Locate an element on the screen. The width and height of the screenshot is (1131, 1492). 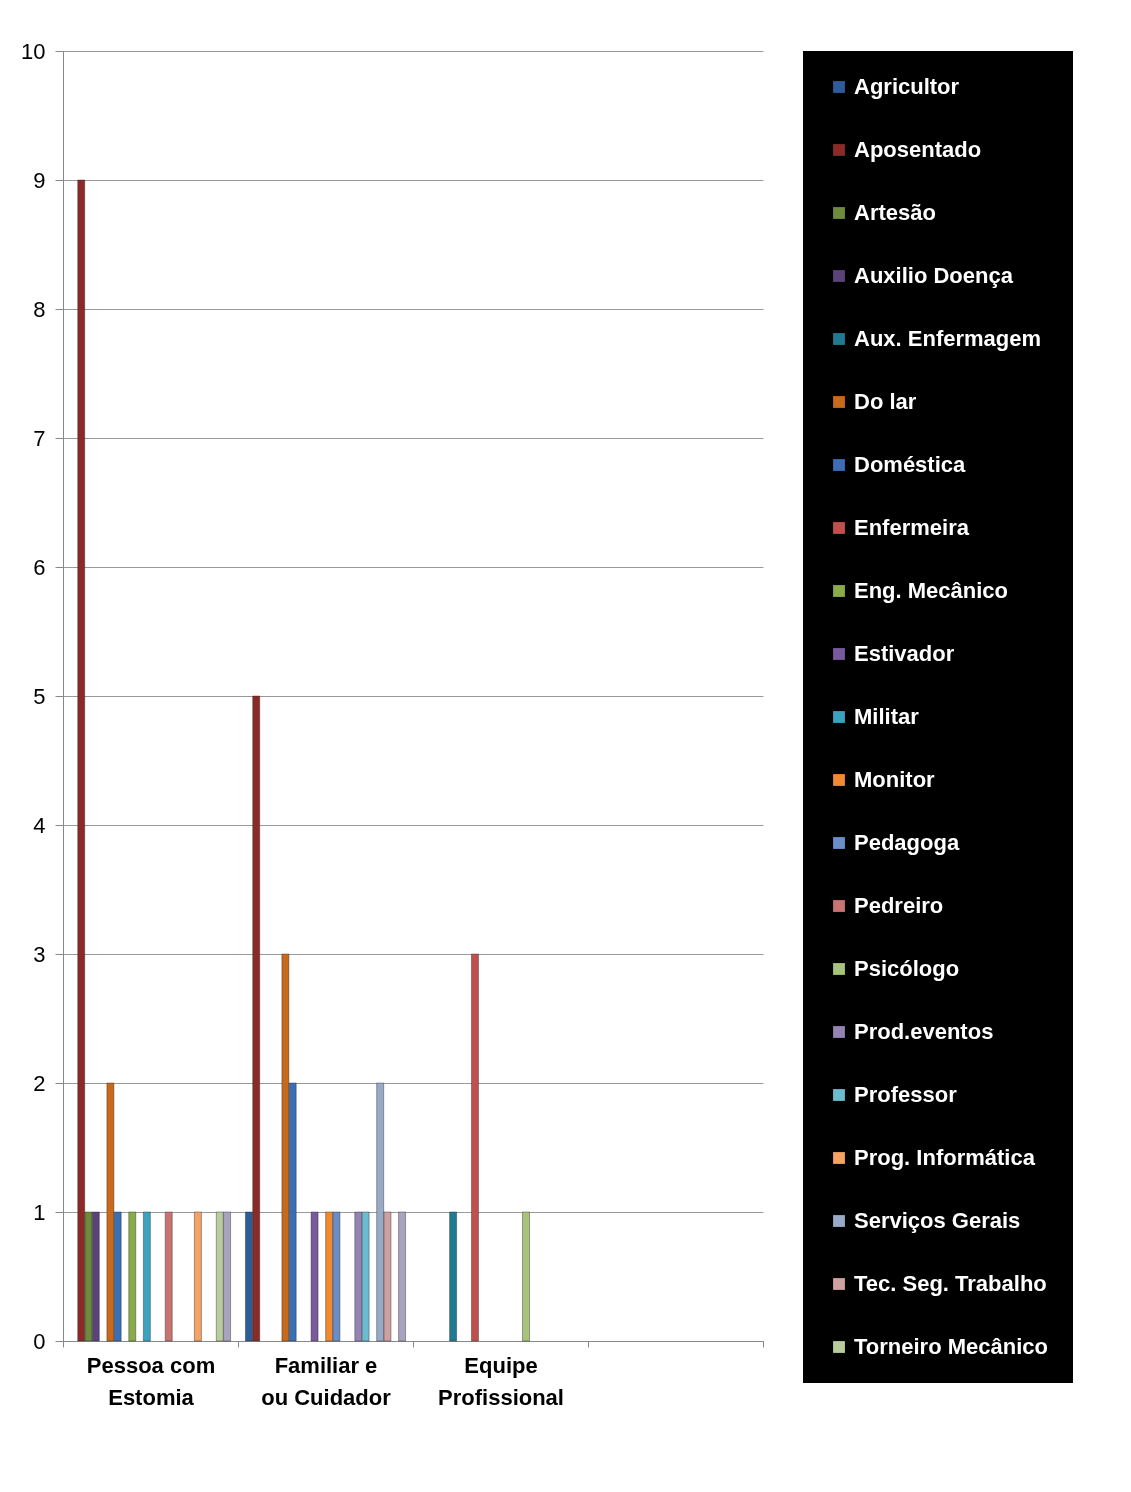
y-tick-label: 4 is located at coordinates (39, 825).